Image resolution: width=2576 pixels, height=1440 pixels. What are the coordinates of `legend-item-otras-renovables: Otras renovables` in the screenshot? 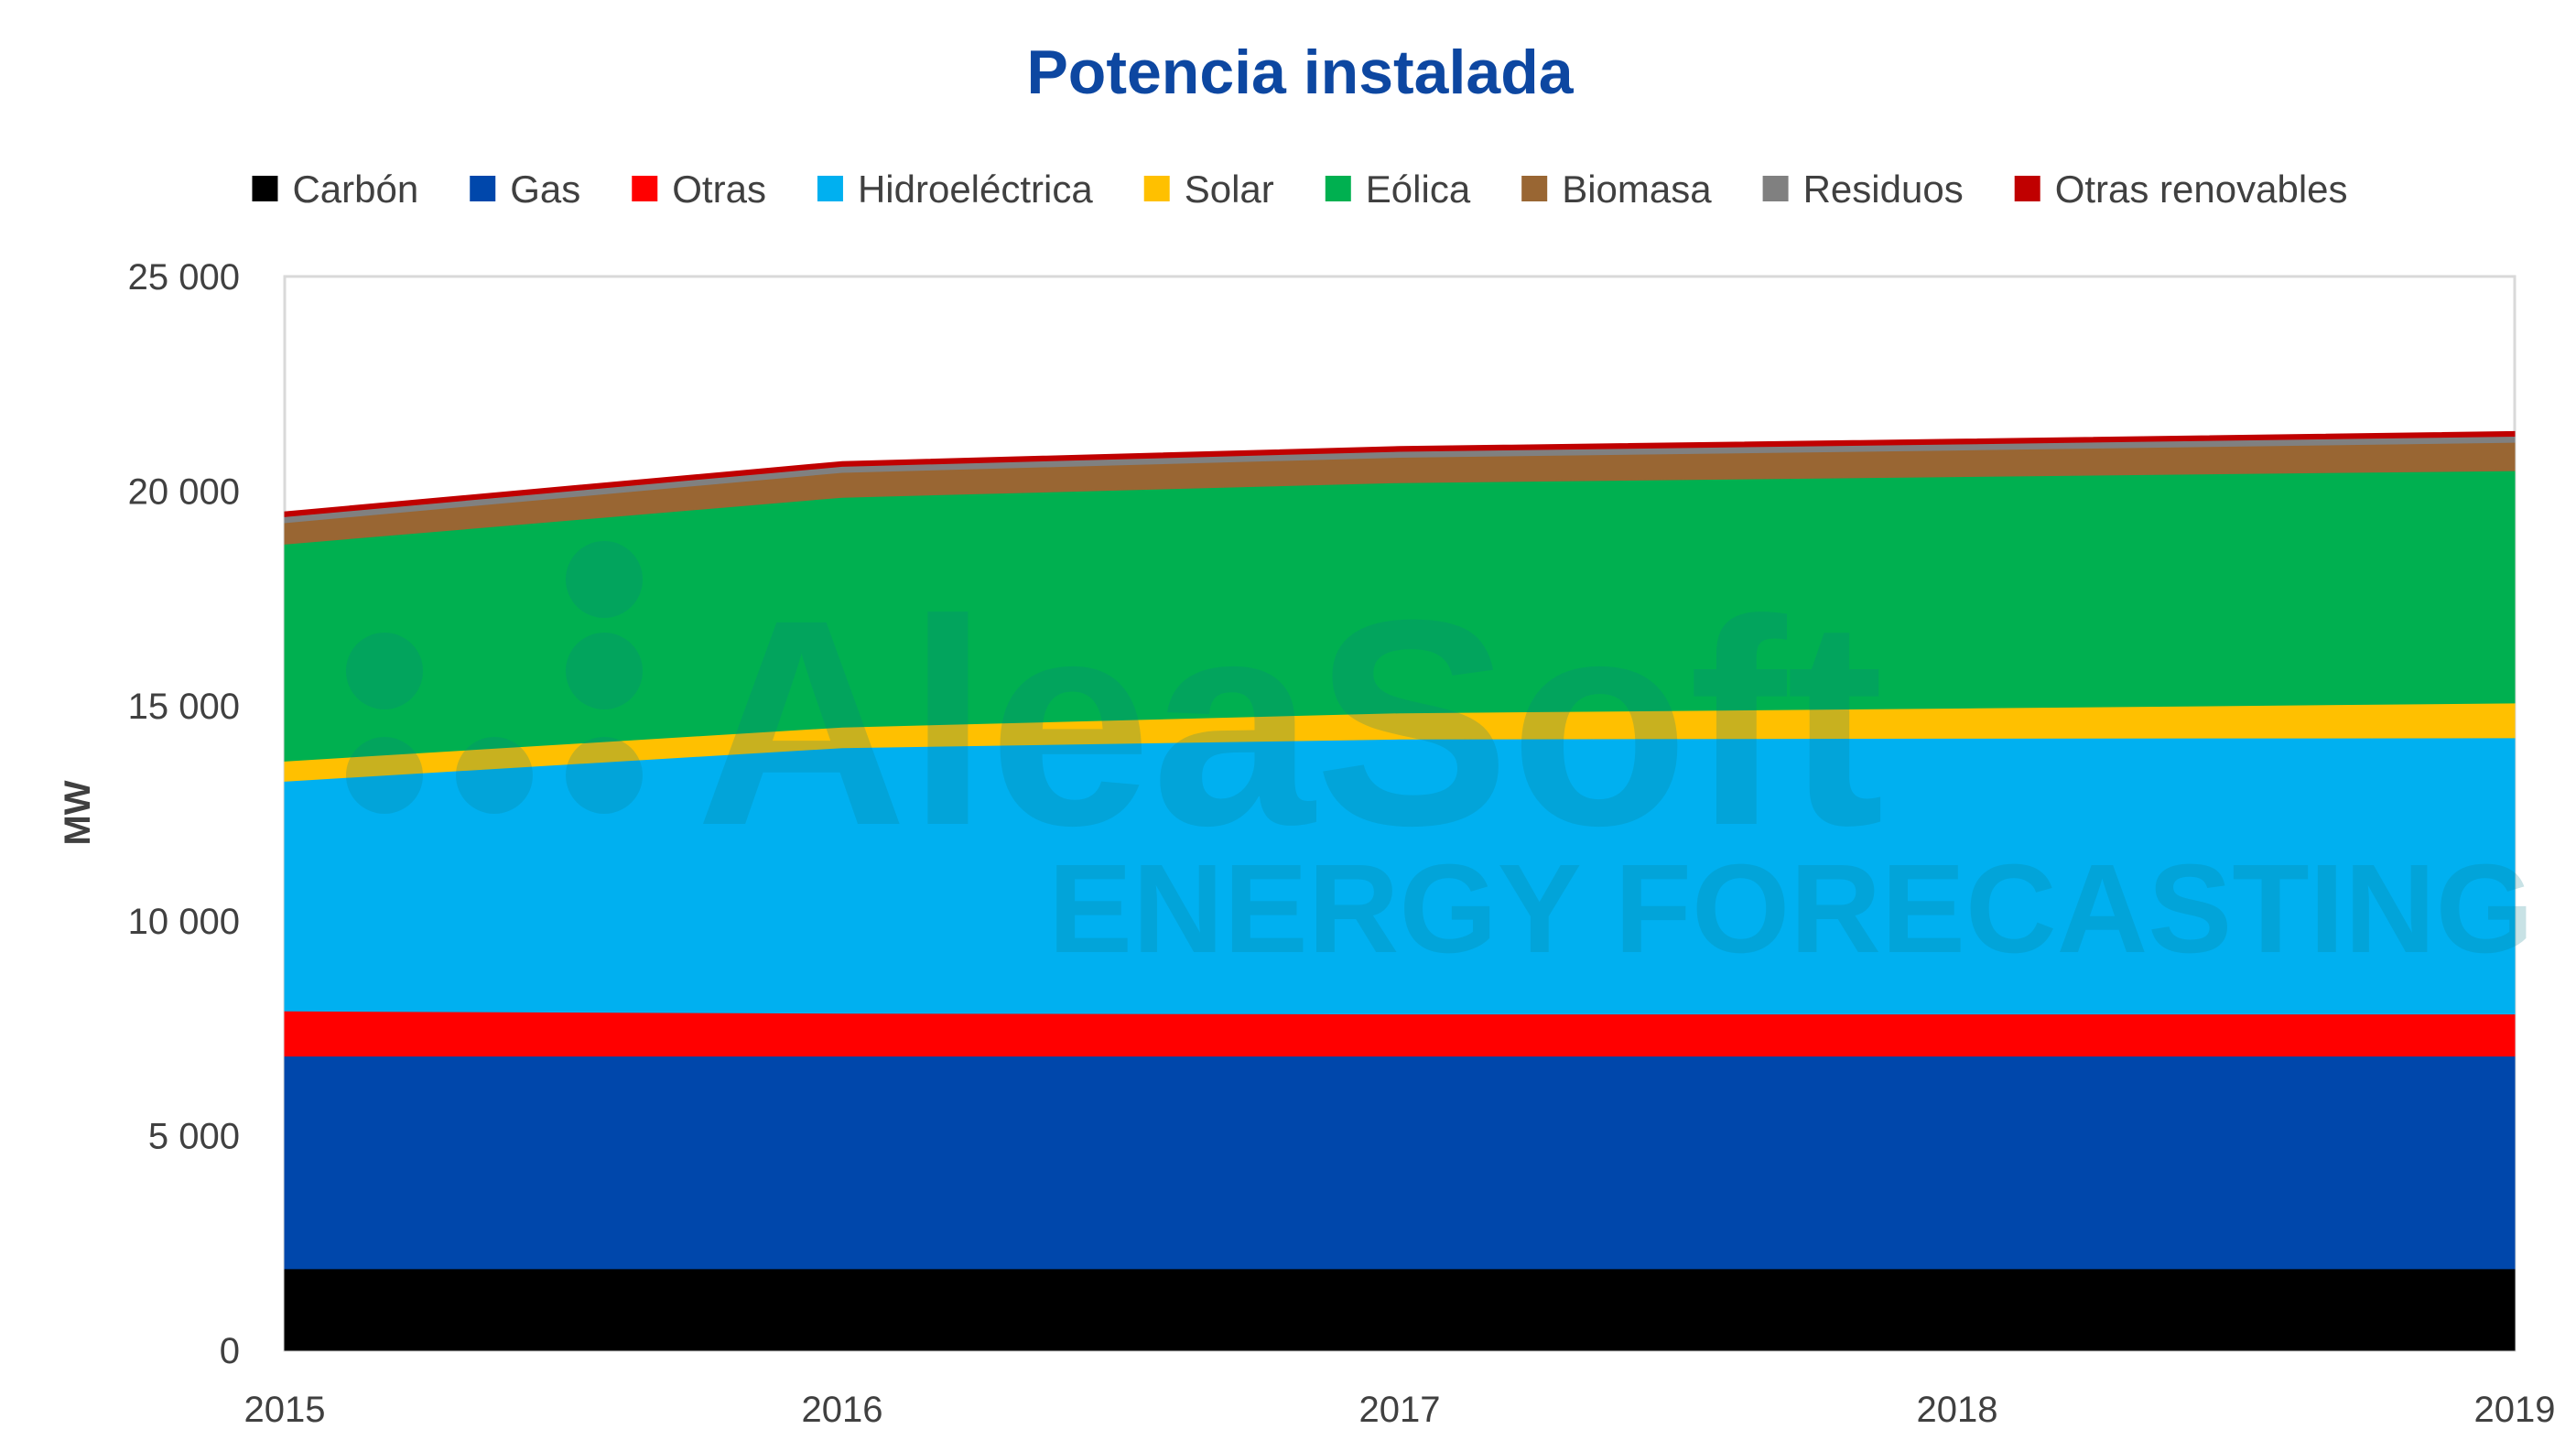 It's located at (2181, 189).